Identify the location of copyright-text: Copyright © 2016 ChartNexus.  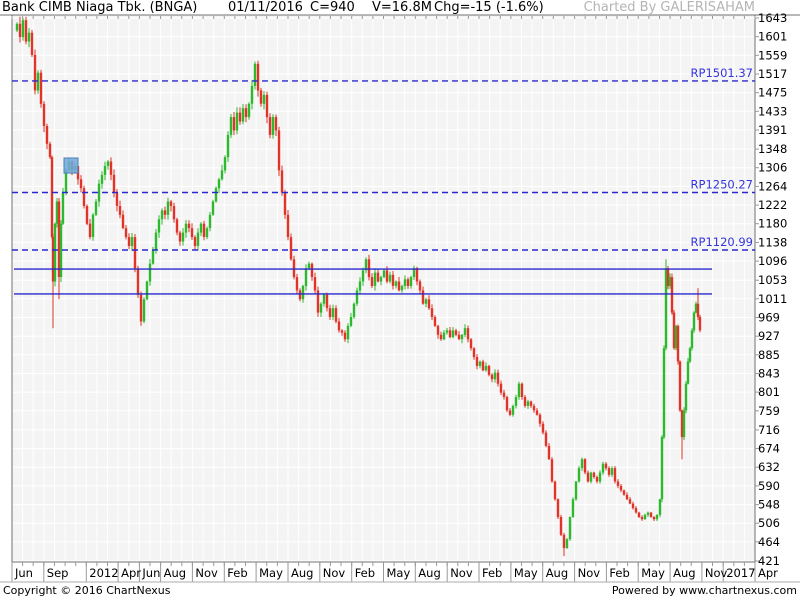
(87, 590).